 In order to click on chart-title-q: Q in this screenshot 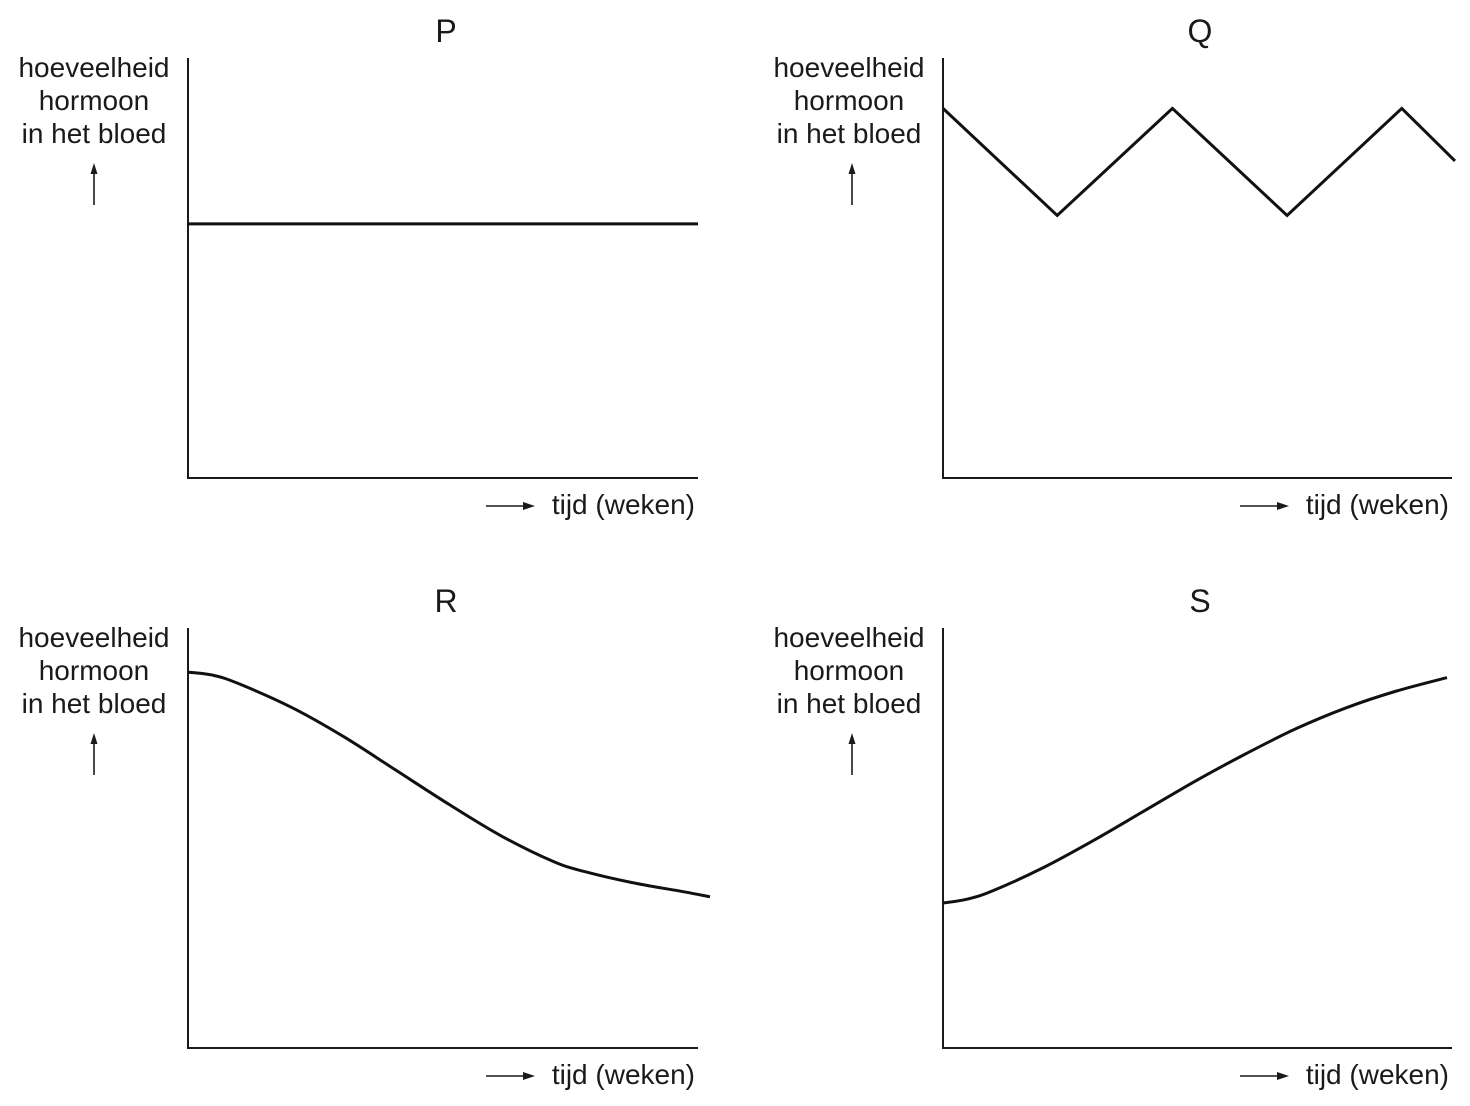, I will do `click(1200, 31)`.